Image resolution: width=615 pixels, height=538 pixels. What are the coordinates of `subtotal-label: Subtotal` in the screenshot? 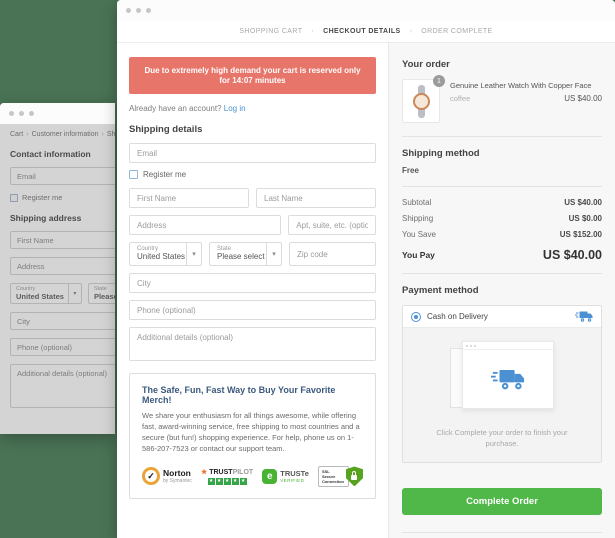 It's located at (417, 202).